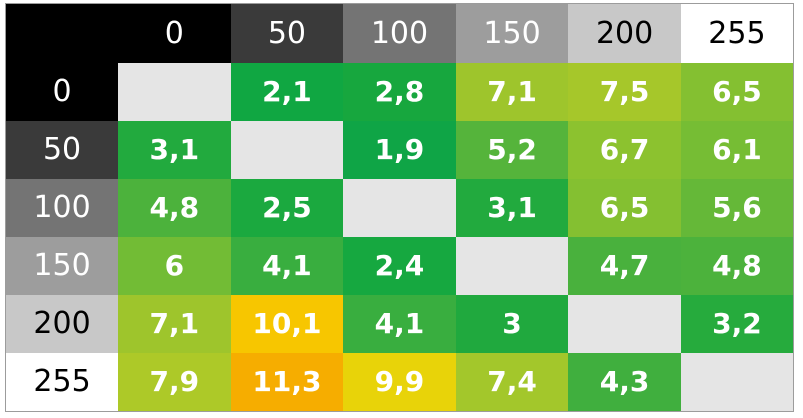 Image resolution: width=803 pixels, height=418 pixels. Describe the element at coordinates (512, 149) in the screenshot. I see `cell-50-150: 5,2` at that location.